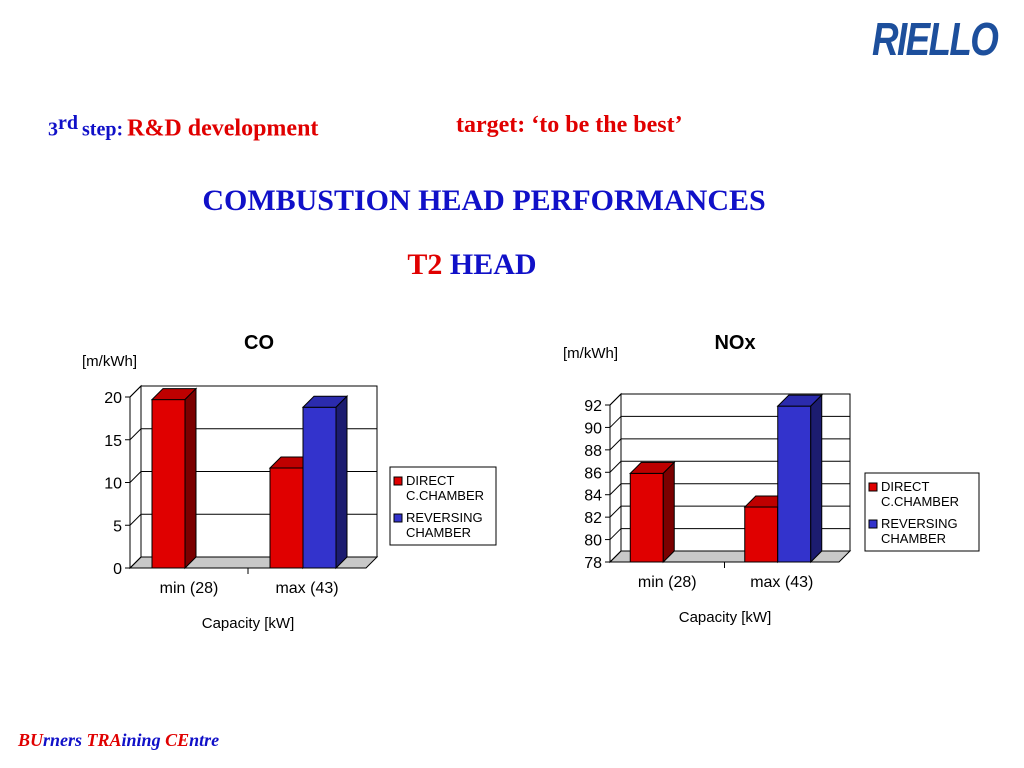 This screenshot has width=1024, height=768. I want to click on y-tick-label: 84, so click(593, 496).